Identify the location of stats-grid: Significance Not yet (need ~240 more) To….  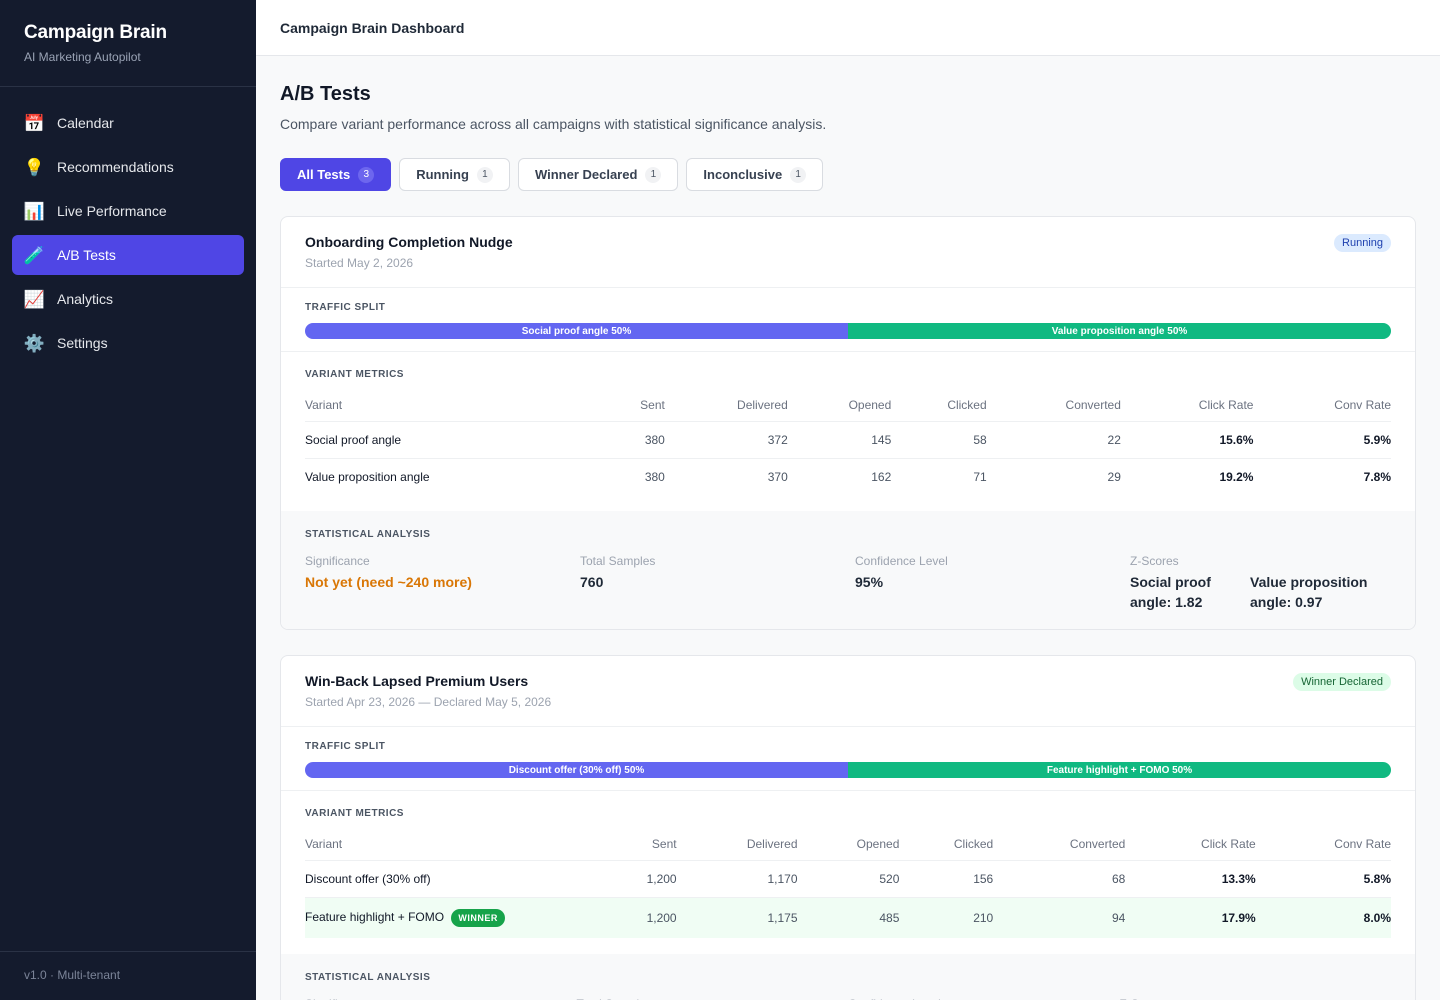
(848, 583).